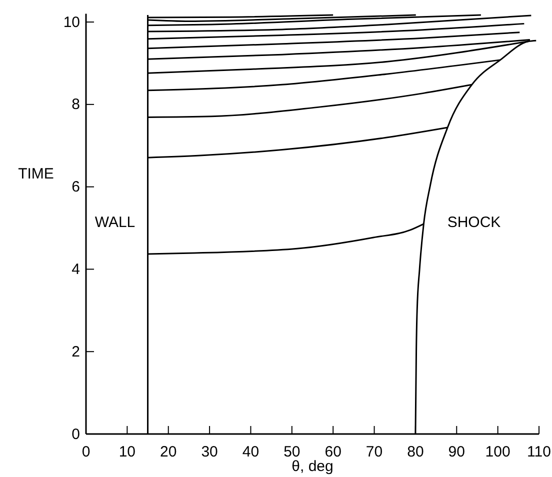 This screenshot has width=552, height=477. I want to click on x-tick-label: 50, so click(292, 452).